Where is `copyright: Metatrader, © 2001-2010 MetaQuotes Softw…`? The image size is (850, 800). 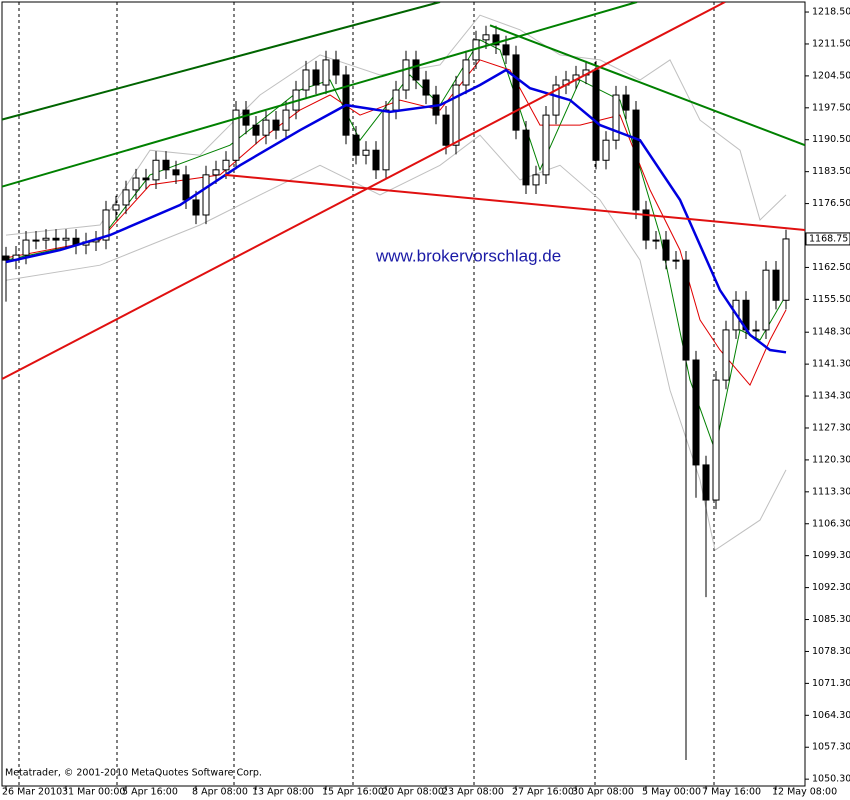
copyright: Metatrader, © 2001-2010 MetaQuotes Softw… is located at coordinates (133, 773).